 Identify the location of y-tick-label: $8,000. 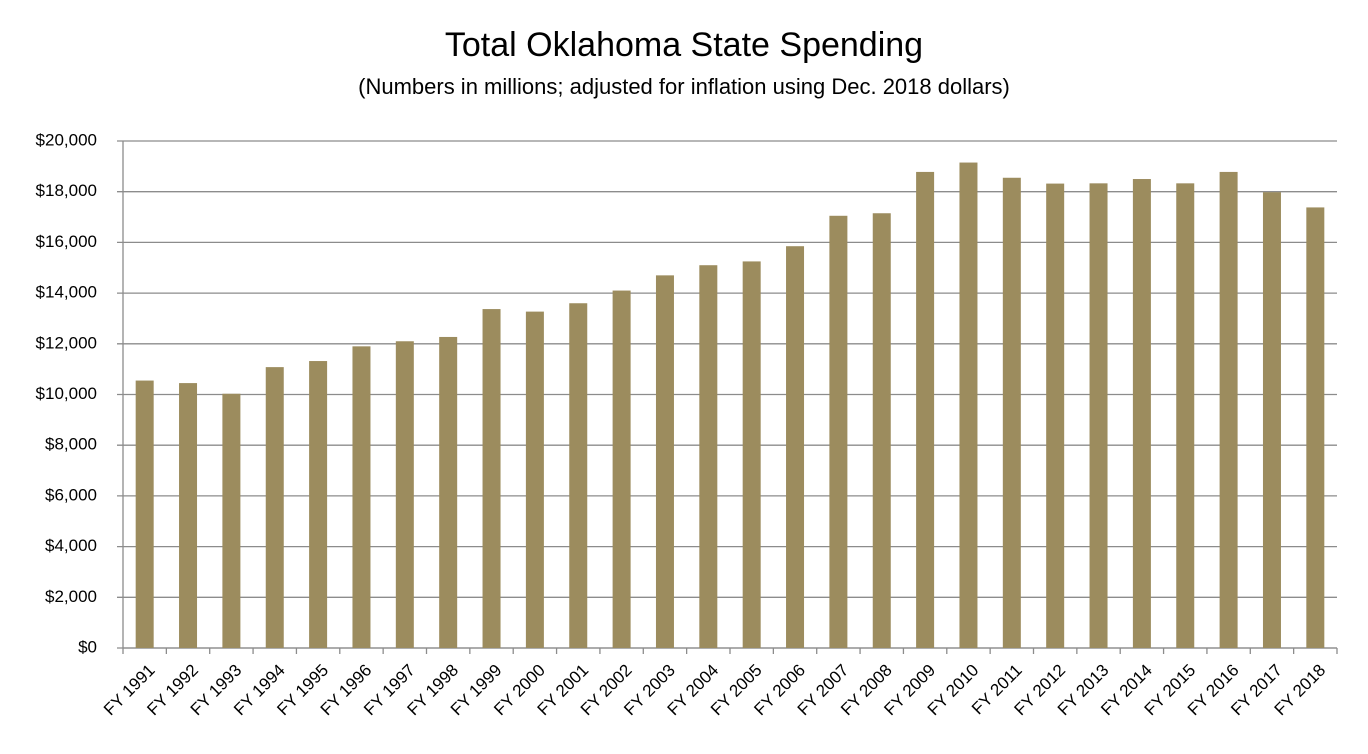
(71, 444).